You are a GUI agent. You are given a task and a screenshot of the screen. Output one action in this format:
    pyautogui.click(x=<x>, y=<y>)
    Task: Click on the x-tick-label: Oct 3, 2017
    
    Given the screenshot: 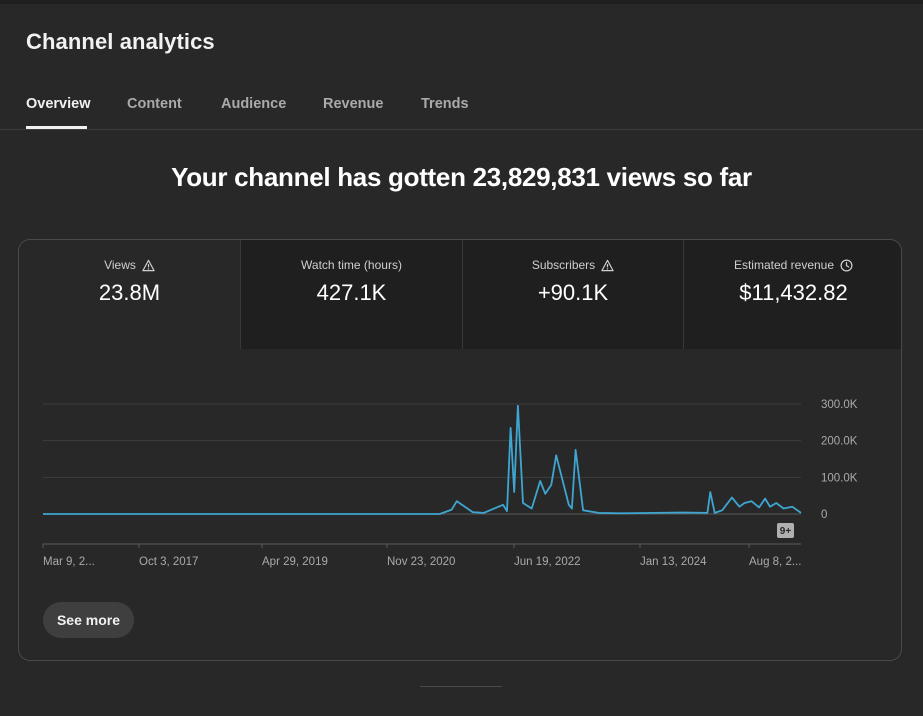 What is the action you would take?
    pyautogui.click(x=168, y=562)
    